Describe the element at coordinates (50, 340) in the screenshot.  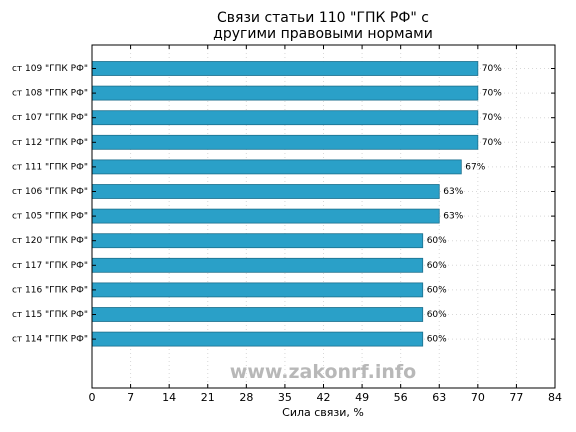
I see `category-label: ст 114 "ГПК РФ"` at that location.